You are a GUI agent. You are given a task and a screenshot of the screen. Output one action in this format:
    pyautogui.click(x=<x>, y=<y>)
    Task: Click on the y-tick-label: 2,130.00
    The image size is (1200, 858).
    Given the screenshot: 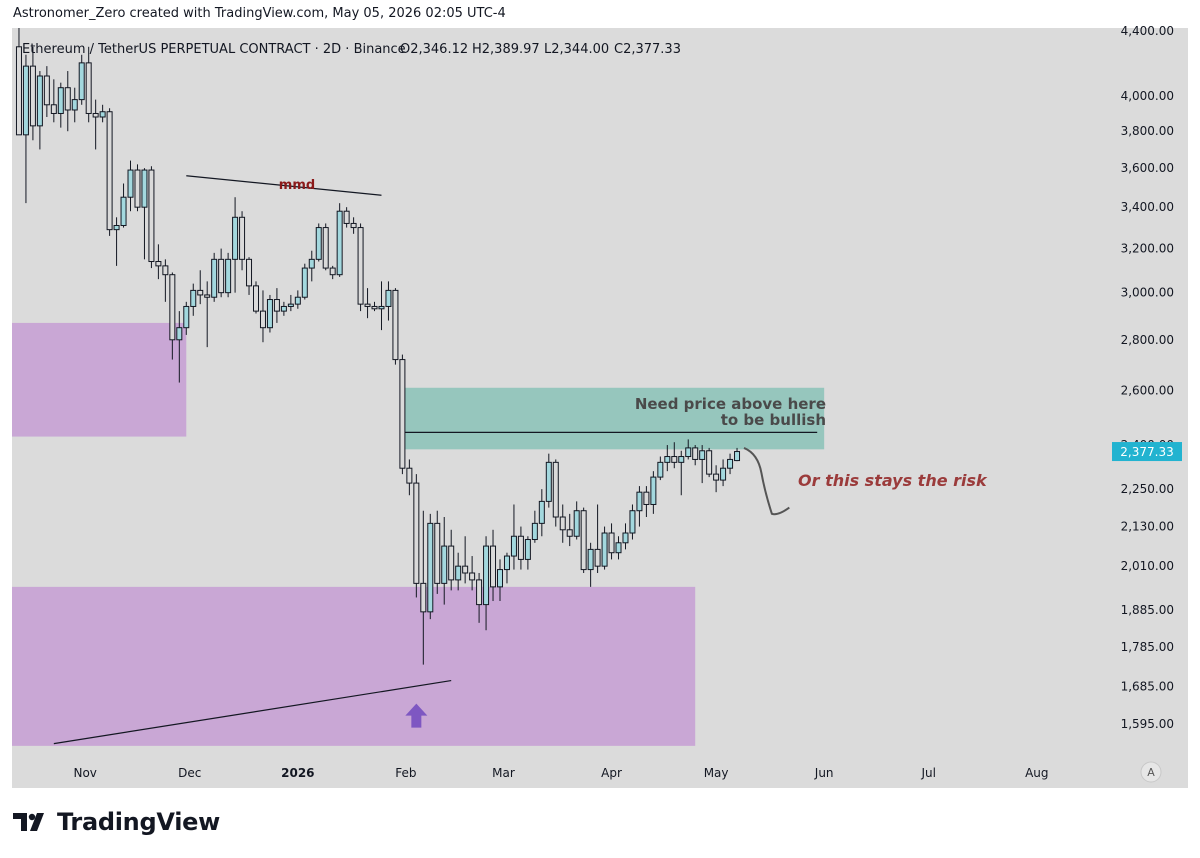 What is the action you would take?
    pyautogui.click(x=1147, y=527)
    